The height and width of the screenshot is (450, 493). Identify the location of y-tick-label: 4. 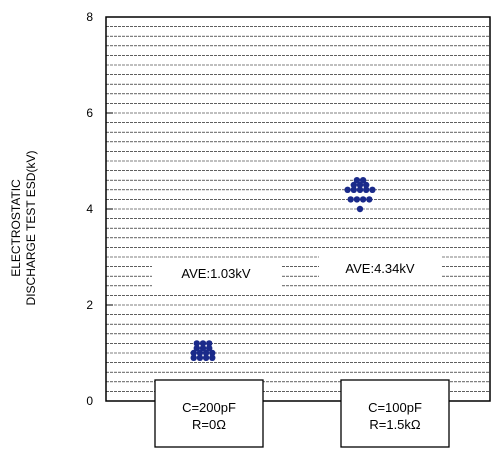
(89, 209).